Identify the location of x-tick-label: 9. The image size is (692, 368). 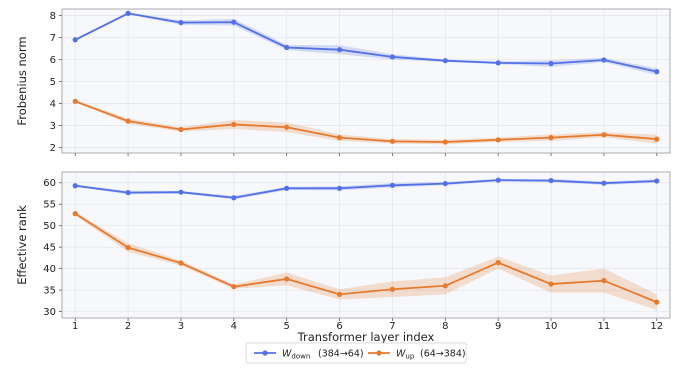
(498, 326).